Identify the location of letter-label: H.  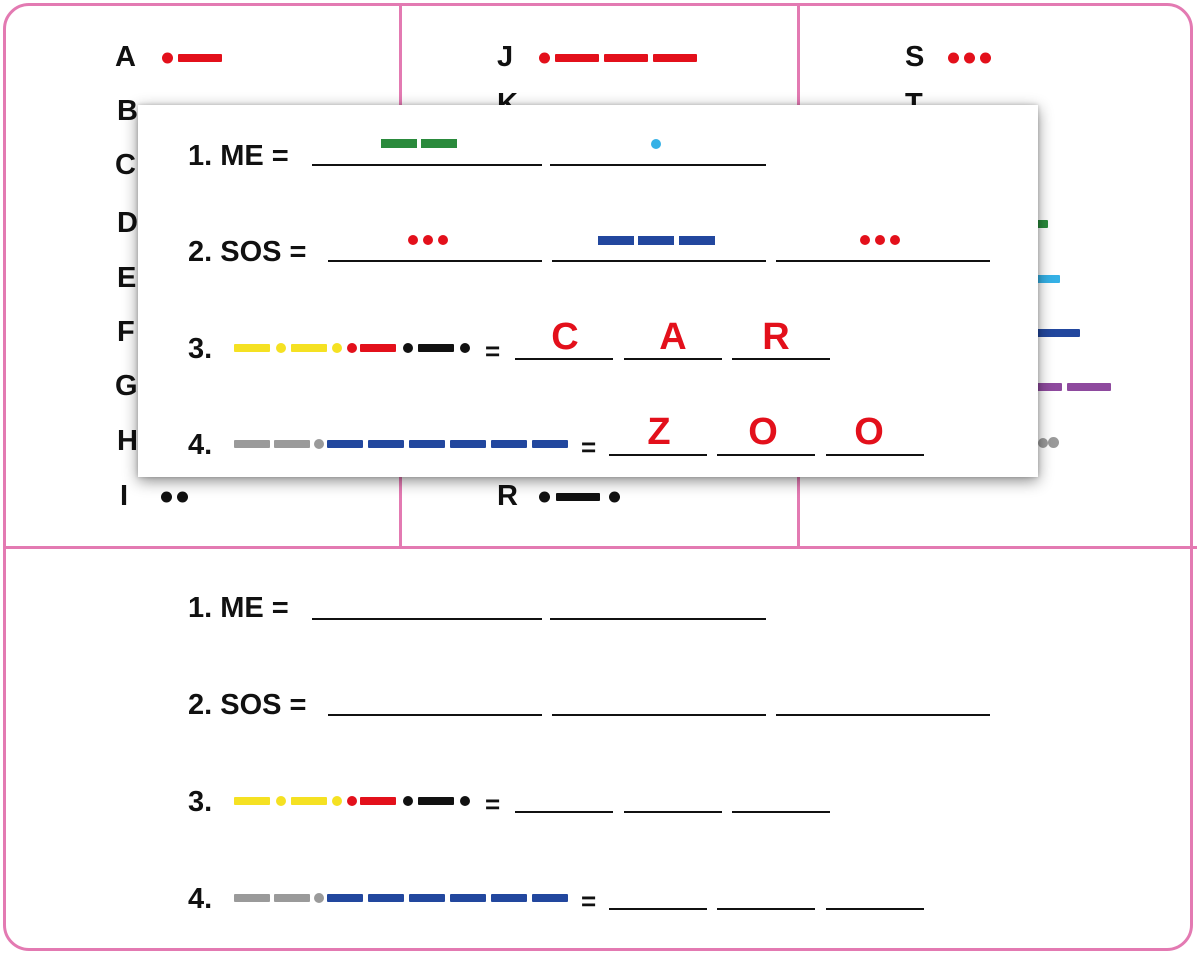
(127, 441).